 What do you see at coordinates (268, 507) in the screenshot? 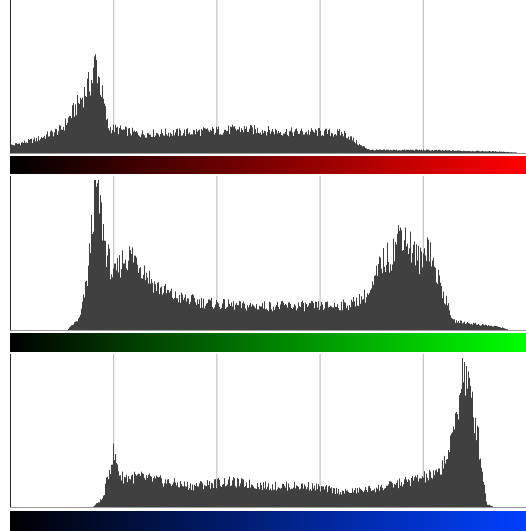
I see `blue-histogram-baseline` at bounding box center [268, 507].